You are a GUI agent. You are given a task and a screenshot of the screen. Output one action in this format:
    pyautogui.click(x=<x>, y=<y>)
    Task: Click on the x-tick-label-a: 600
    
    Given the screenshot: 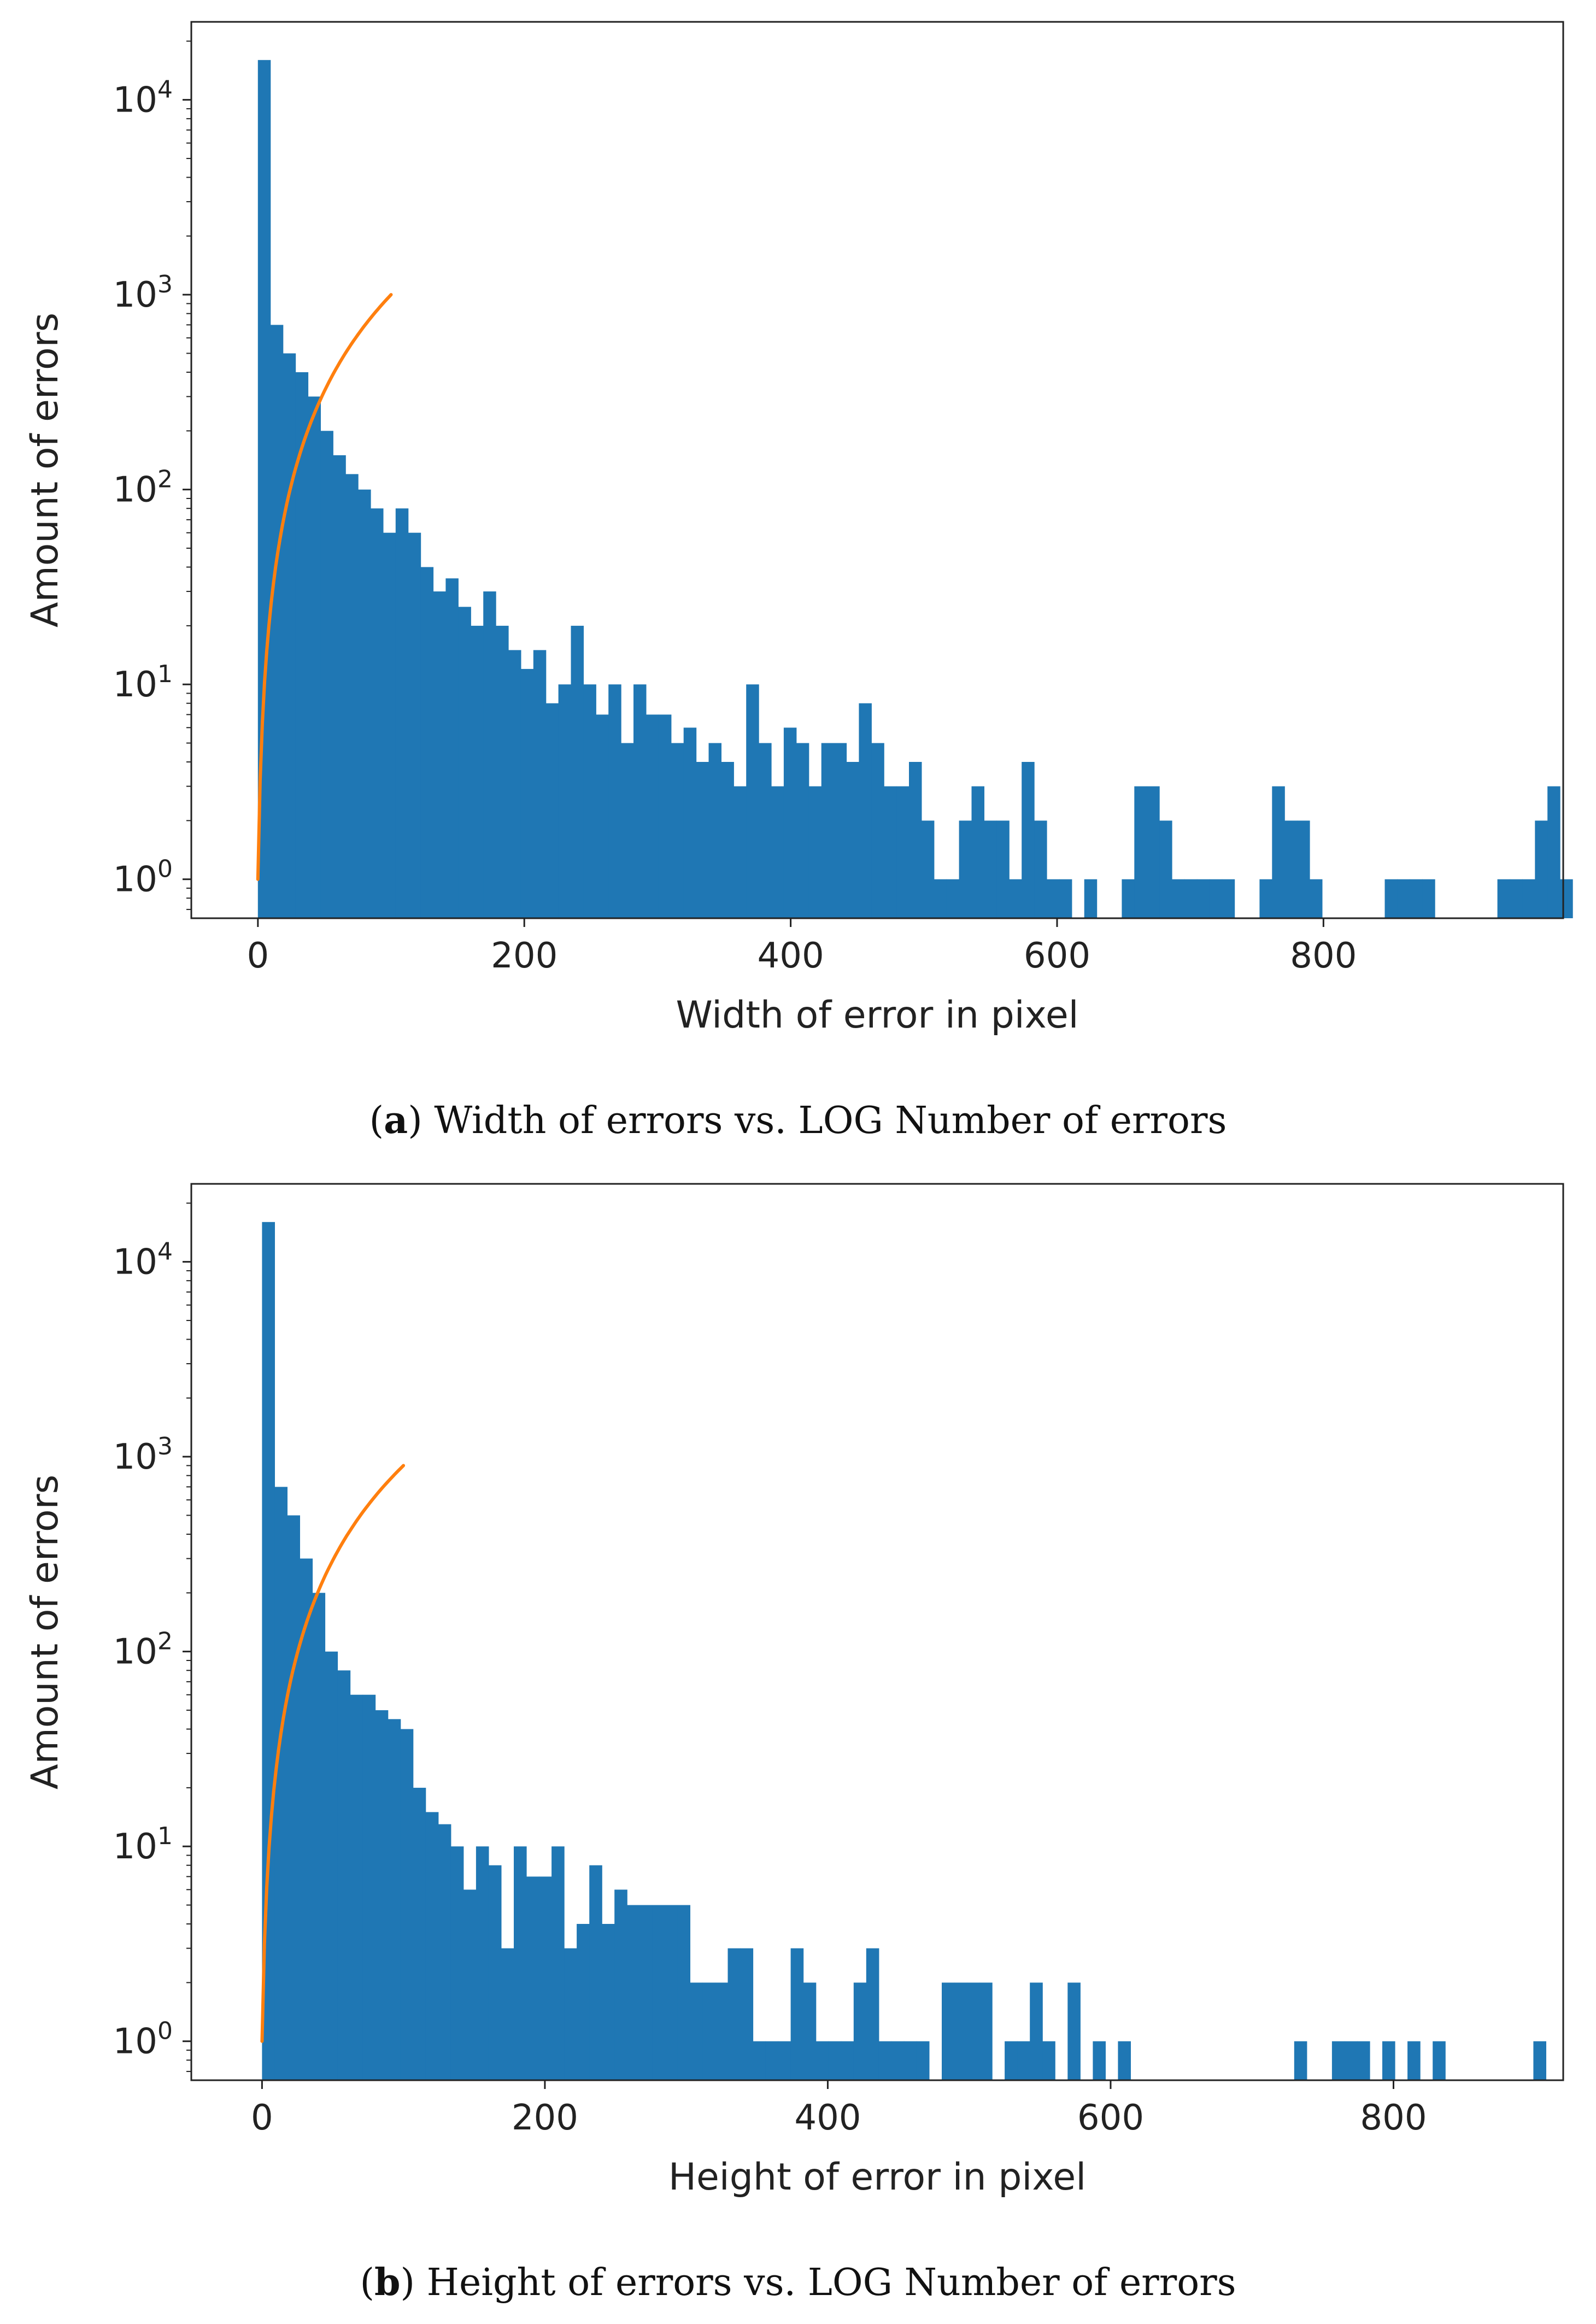 What is the action you would take?
    pyautogui.click(x=1057, y=956)
    